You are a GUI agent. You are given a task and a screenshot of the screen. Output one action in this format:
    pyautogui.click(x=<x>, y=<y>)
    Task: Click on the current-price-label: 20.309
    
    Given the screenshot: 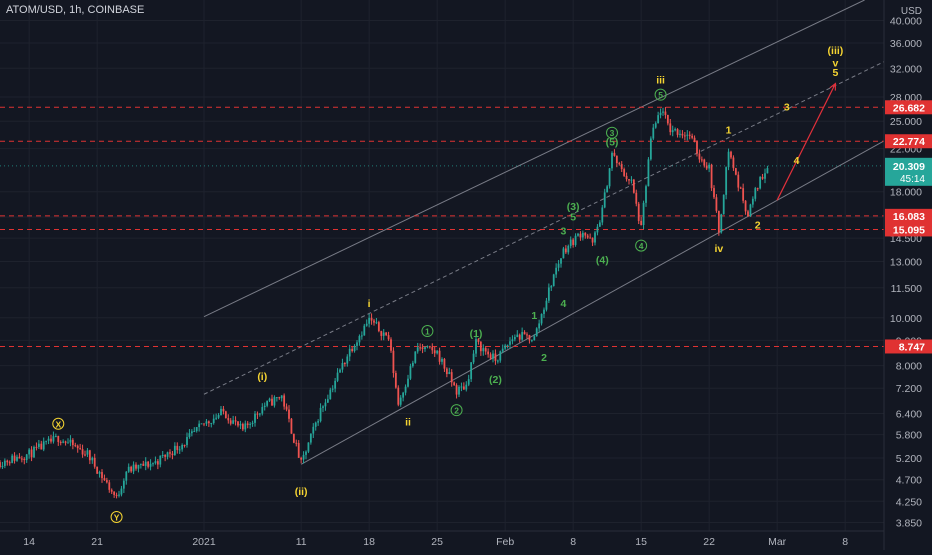 What is the action you would take?
    pyautogui.click(x=909, y=167)
    